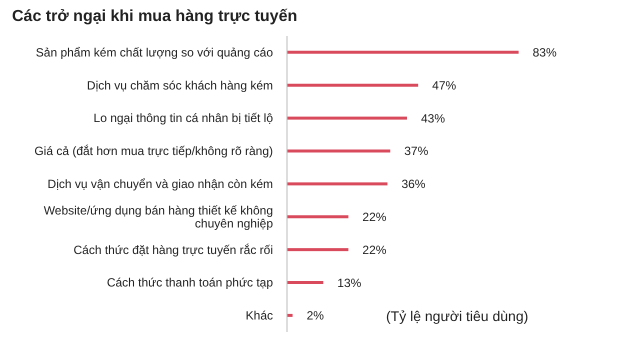 This screenshot has height=352, width=640. I want to click on y-tick-label: Giá cả (đắt hơn mua trực tiếp/không rõ ràng), so click(153, 151).